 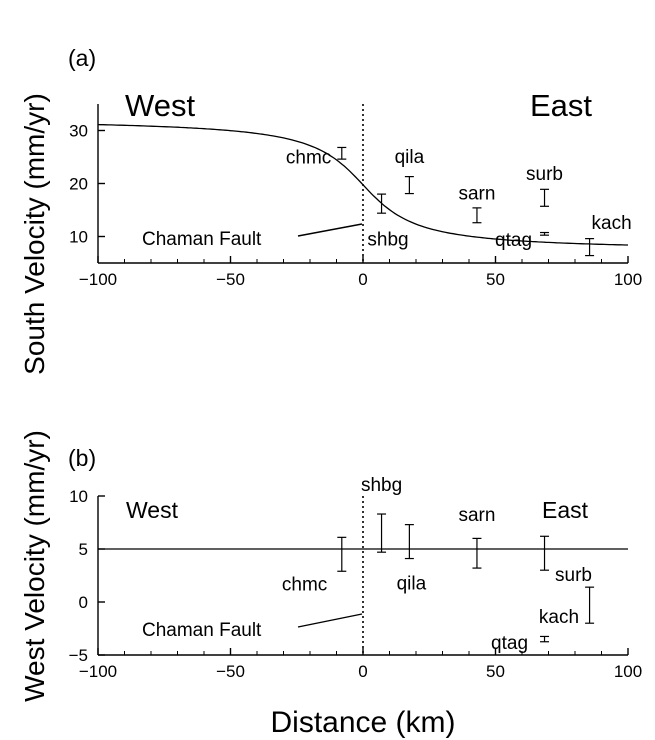 What do you see at coordinates (83, 602) in the screenshot?
I see `panel-b-y-tick-label: 0` at bounding box center [83, 602].